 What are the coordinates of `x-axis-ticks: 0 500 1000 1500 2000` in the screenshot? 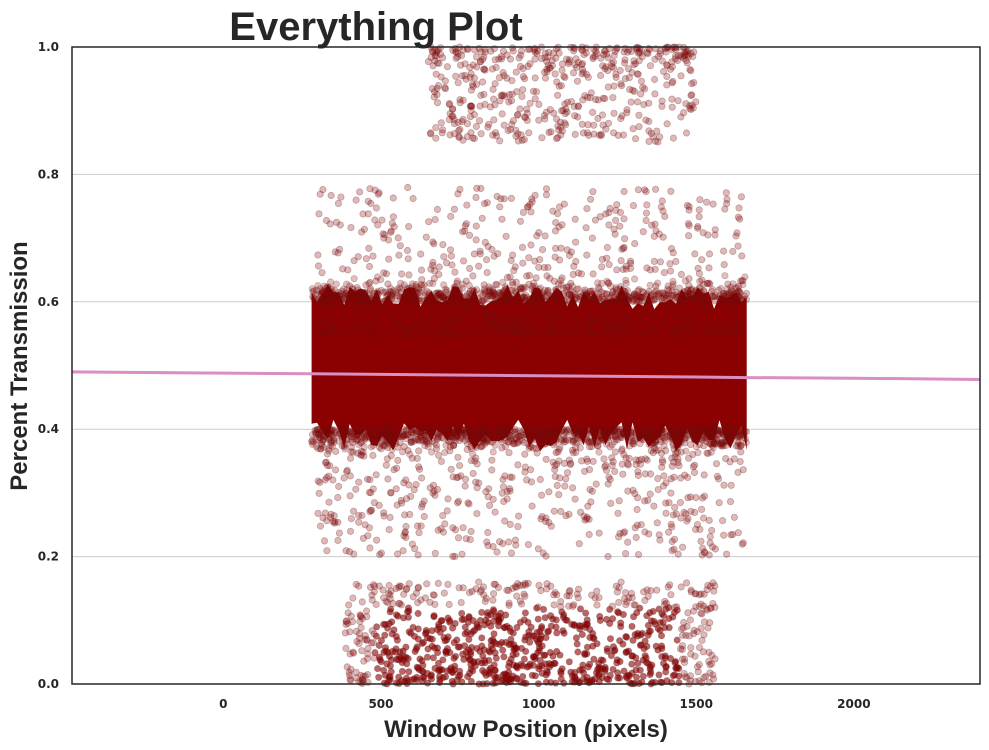 It's located at (544, 704).